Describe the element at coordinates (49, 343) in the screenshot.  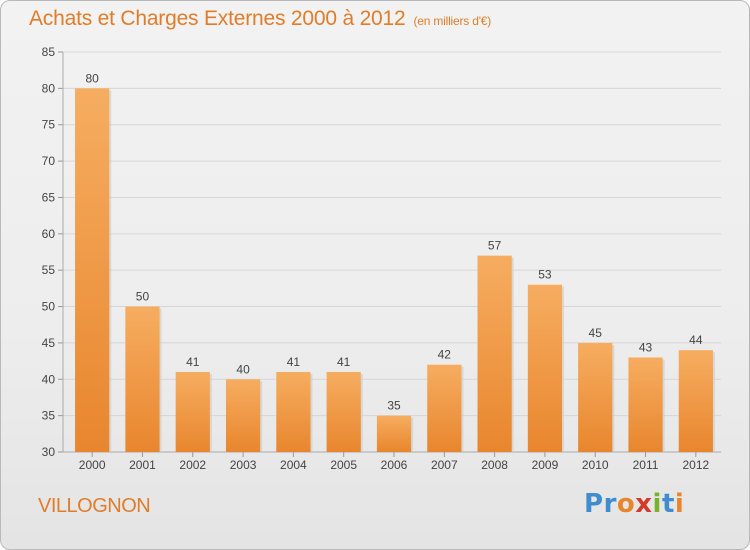
I see `y-tick-label: 45` at that location.